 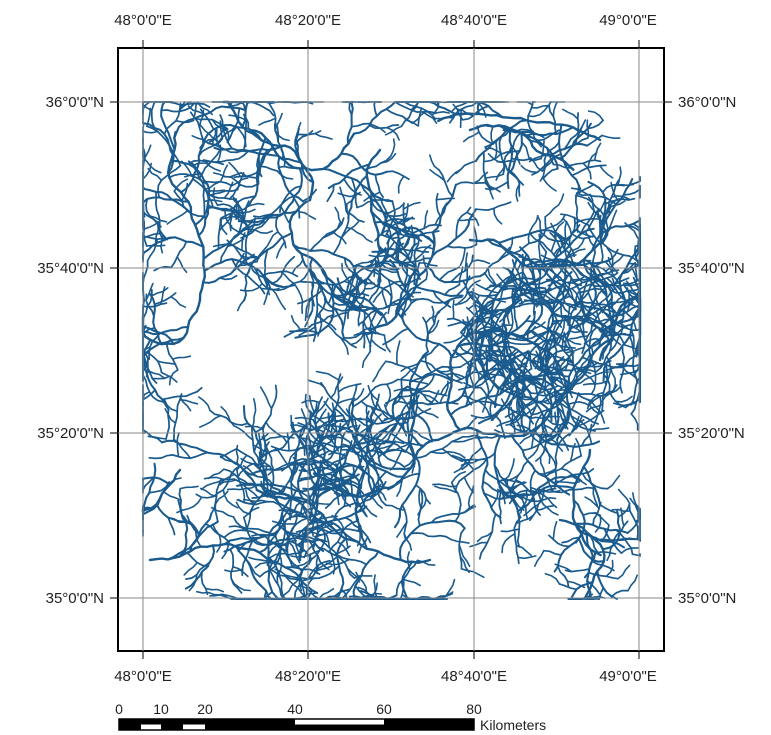 What do you see at coordinates (119, 709) in the screenshot?
I see `scale-tick-label: 0` at bounding box center [119, 709].